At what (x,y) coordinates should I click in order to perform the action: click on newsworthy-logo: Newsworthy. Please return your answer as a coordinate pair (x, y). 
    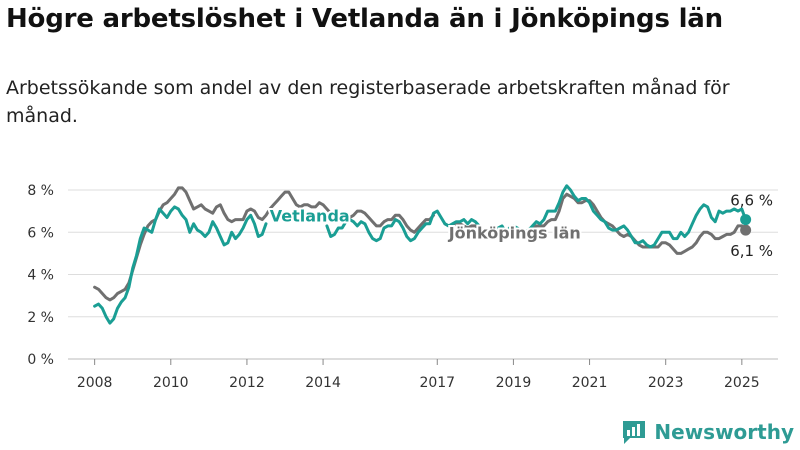
    Looking at the image, I should click on (707, 432).